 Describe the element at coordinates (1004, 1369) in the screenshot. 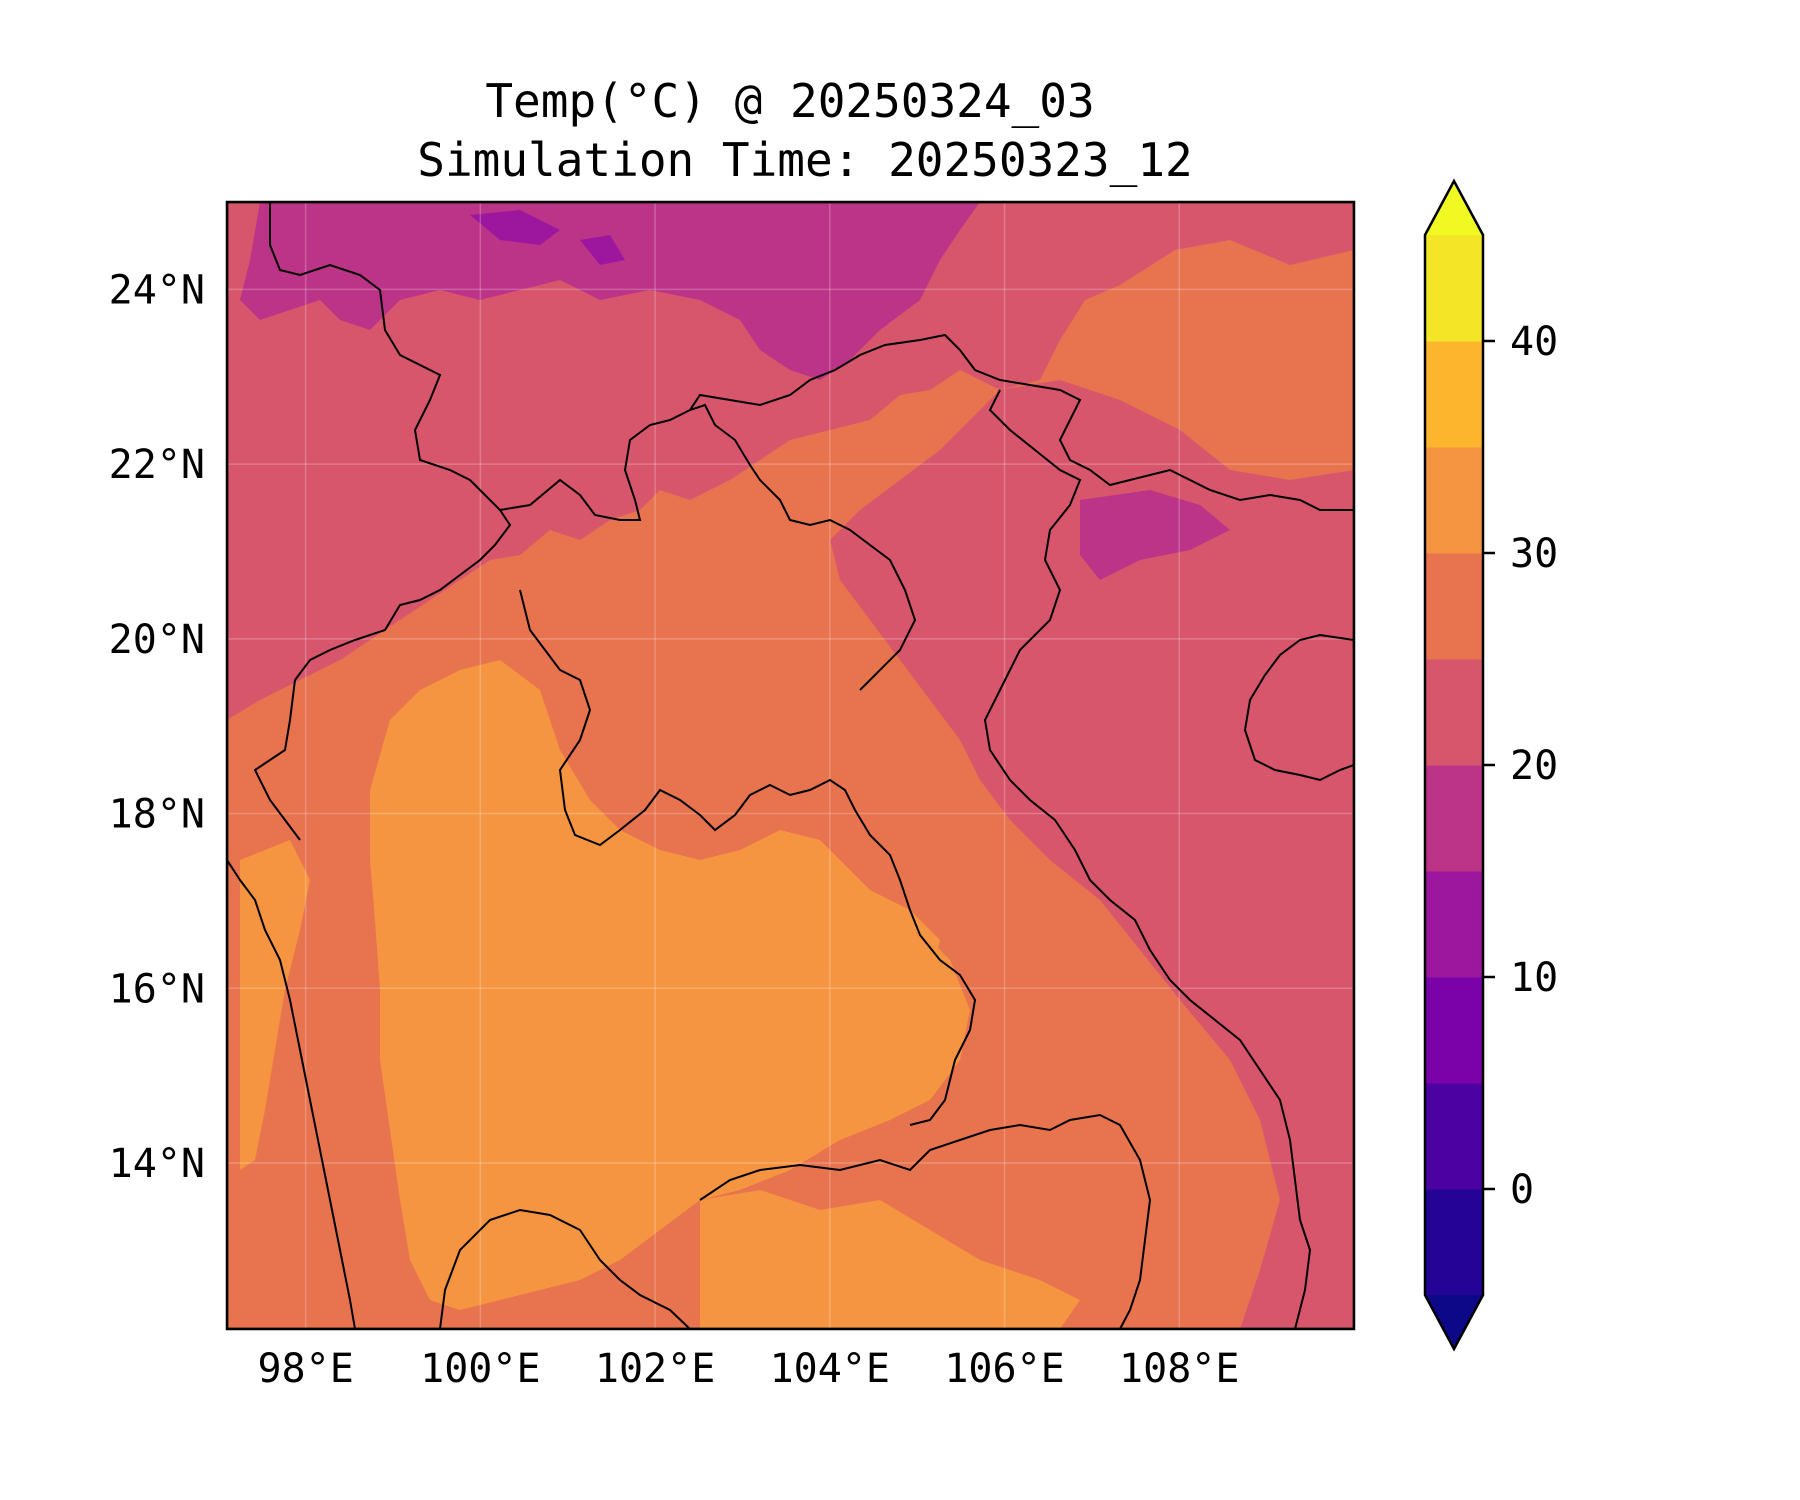

I see `lon-tick-label: 106°E` at that location.